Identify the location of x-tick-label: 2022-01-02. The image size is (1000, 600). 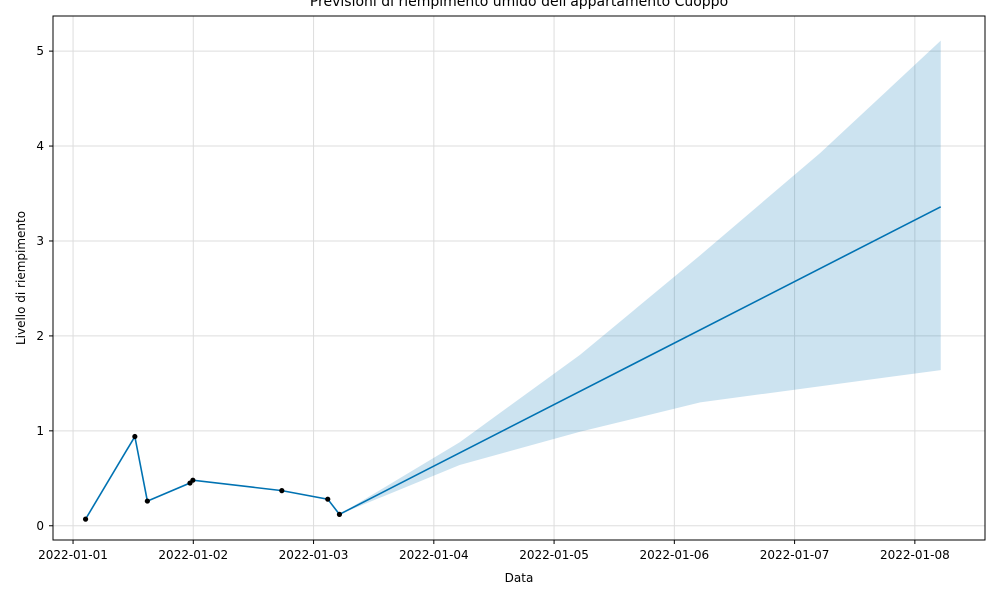
(193, 555).